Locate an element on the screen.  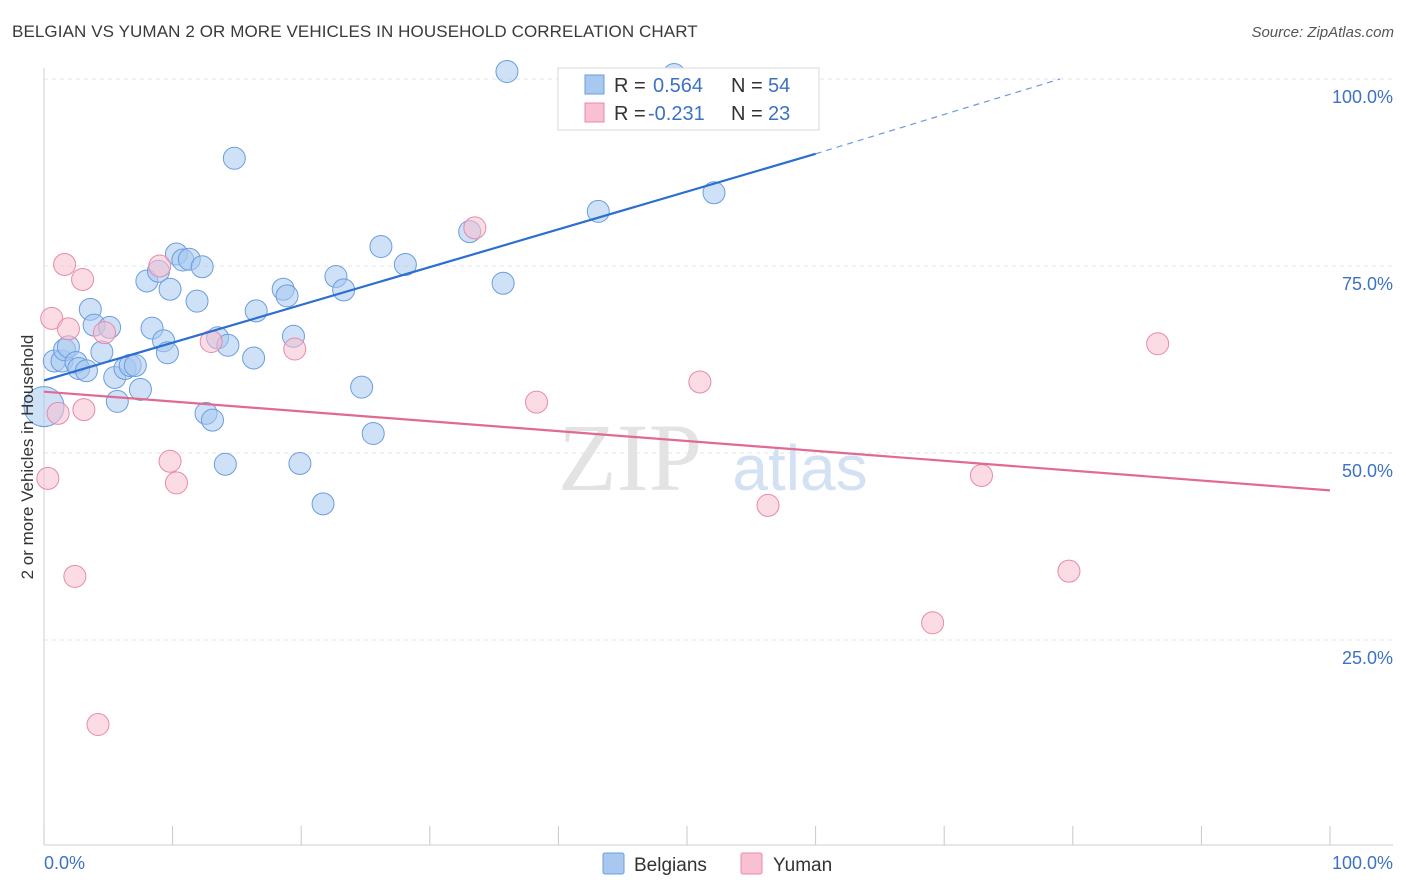
y-axis-title: 2 or more Vehicles in Household is located at coordinates (27, 457).